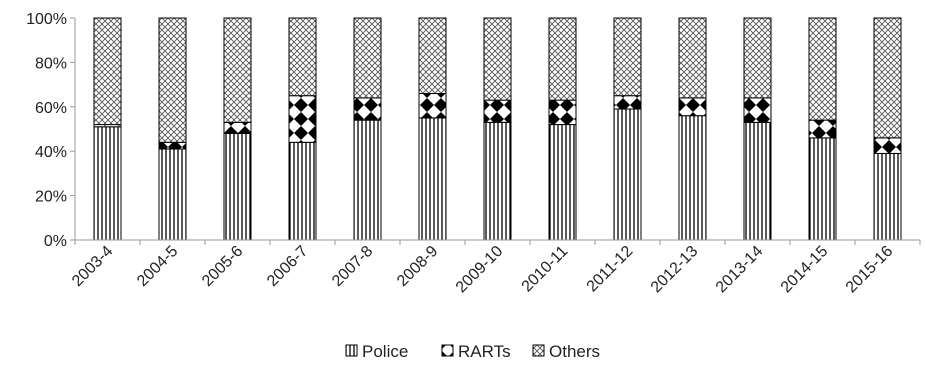 The image size is (925, 368). I want to click on y-tick-label: 0%, so click(55, 241).